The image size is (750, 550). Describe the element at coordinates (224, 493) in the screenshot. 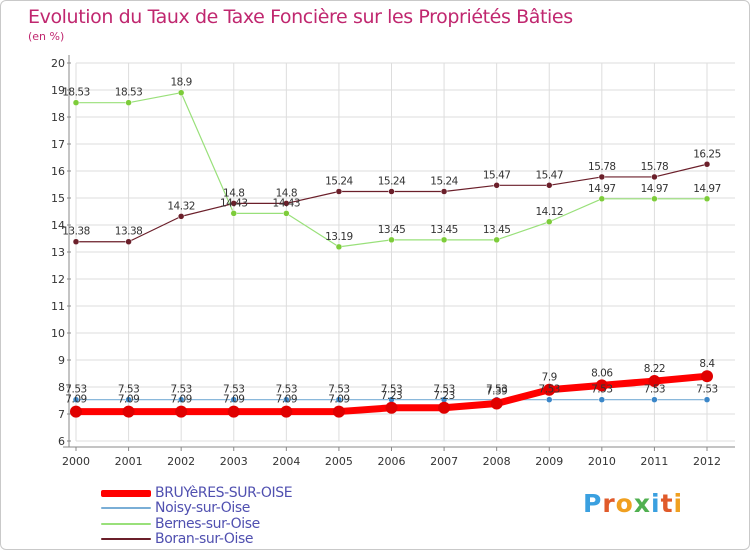

I see `legend-label: BRUYèRES-SUR-OISE` at that location.